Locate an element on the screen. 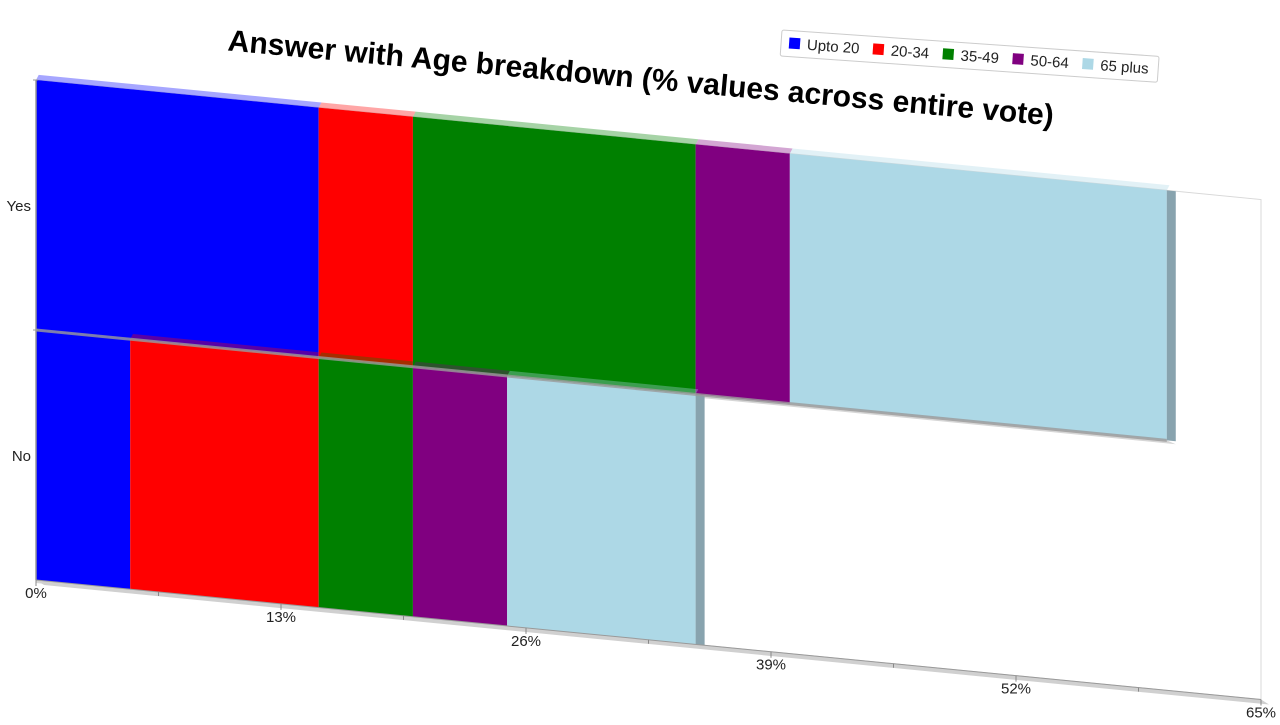  legend-item: 65 plus is located at coordinates (1115, 67).